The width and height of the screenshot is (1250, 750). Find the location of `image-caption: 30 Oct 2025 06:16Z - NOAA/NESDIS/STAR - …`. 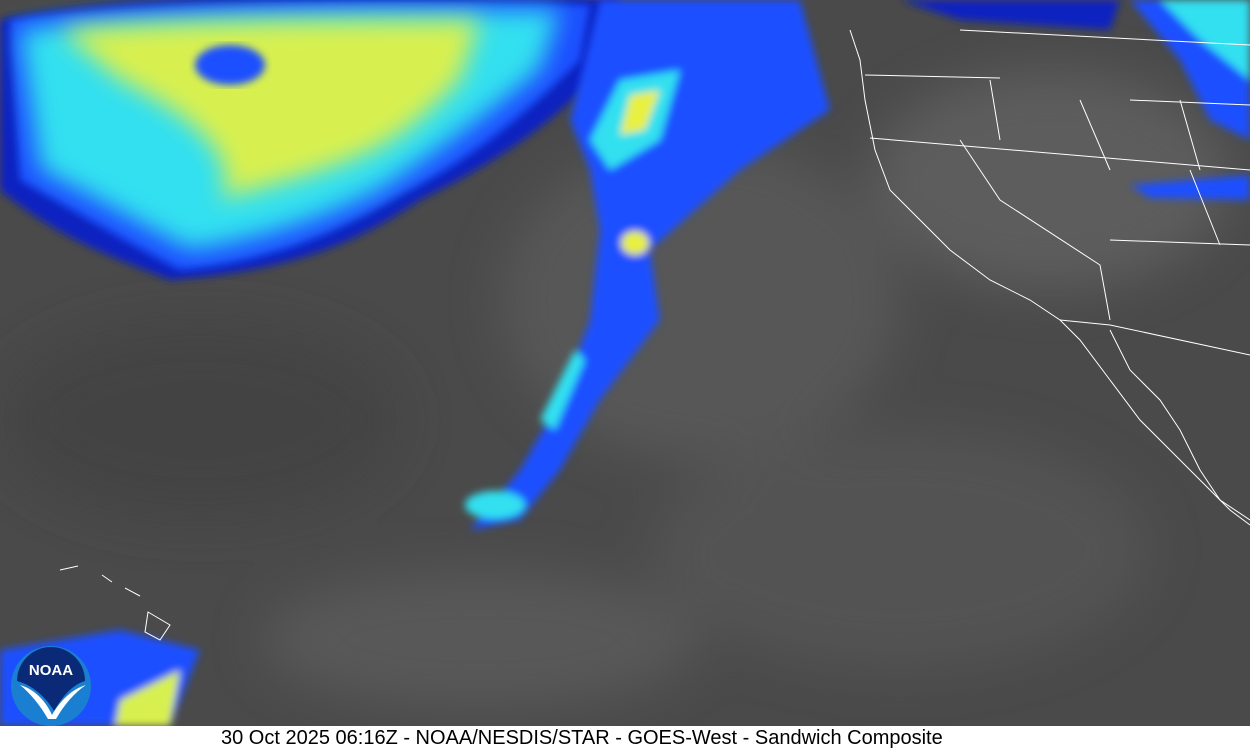

image-caption: 30 Oct 2025 06:16Z - NOAA/NESDIS/STAR - … is located at coordinates (582, 738).